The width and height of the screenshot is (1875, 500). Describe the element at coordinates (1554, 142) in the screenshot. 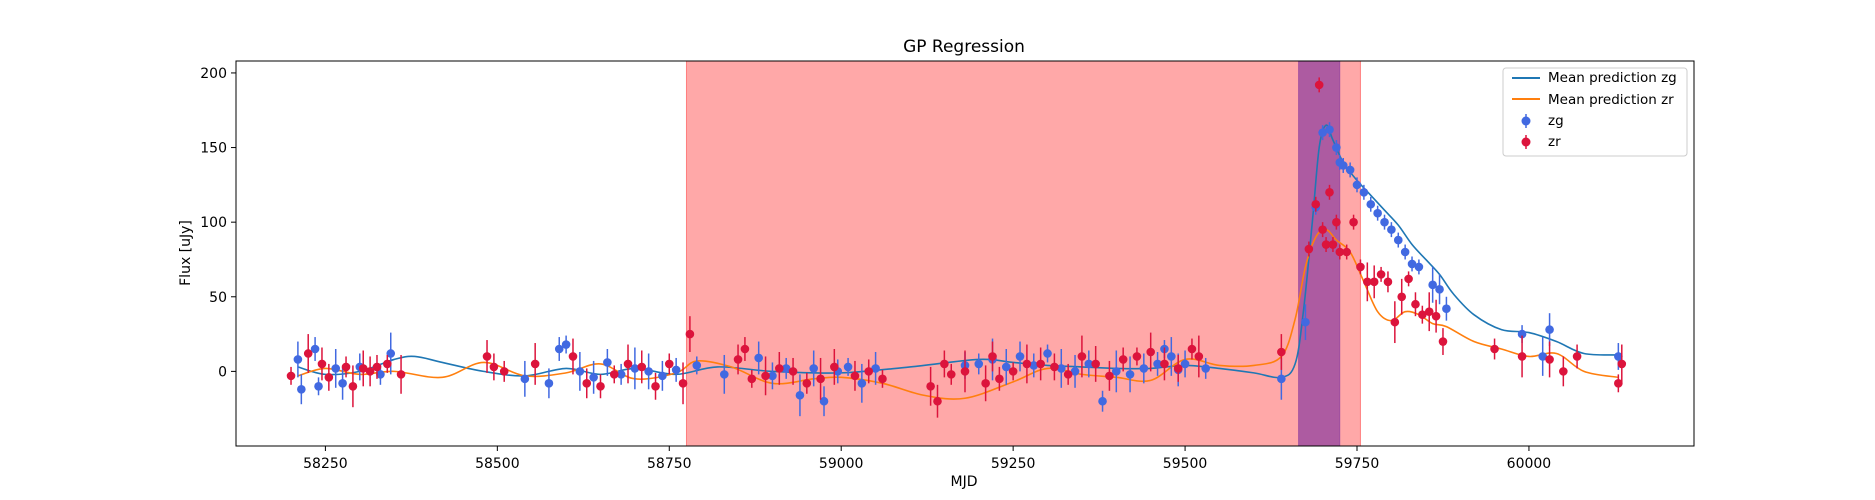

I see `legend-label-zr: zr` at that location.